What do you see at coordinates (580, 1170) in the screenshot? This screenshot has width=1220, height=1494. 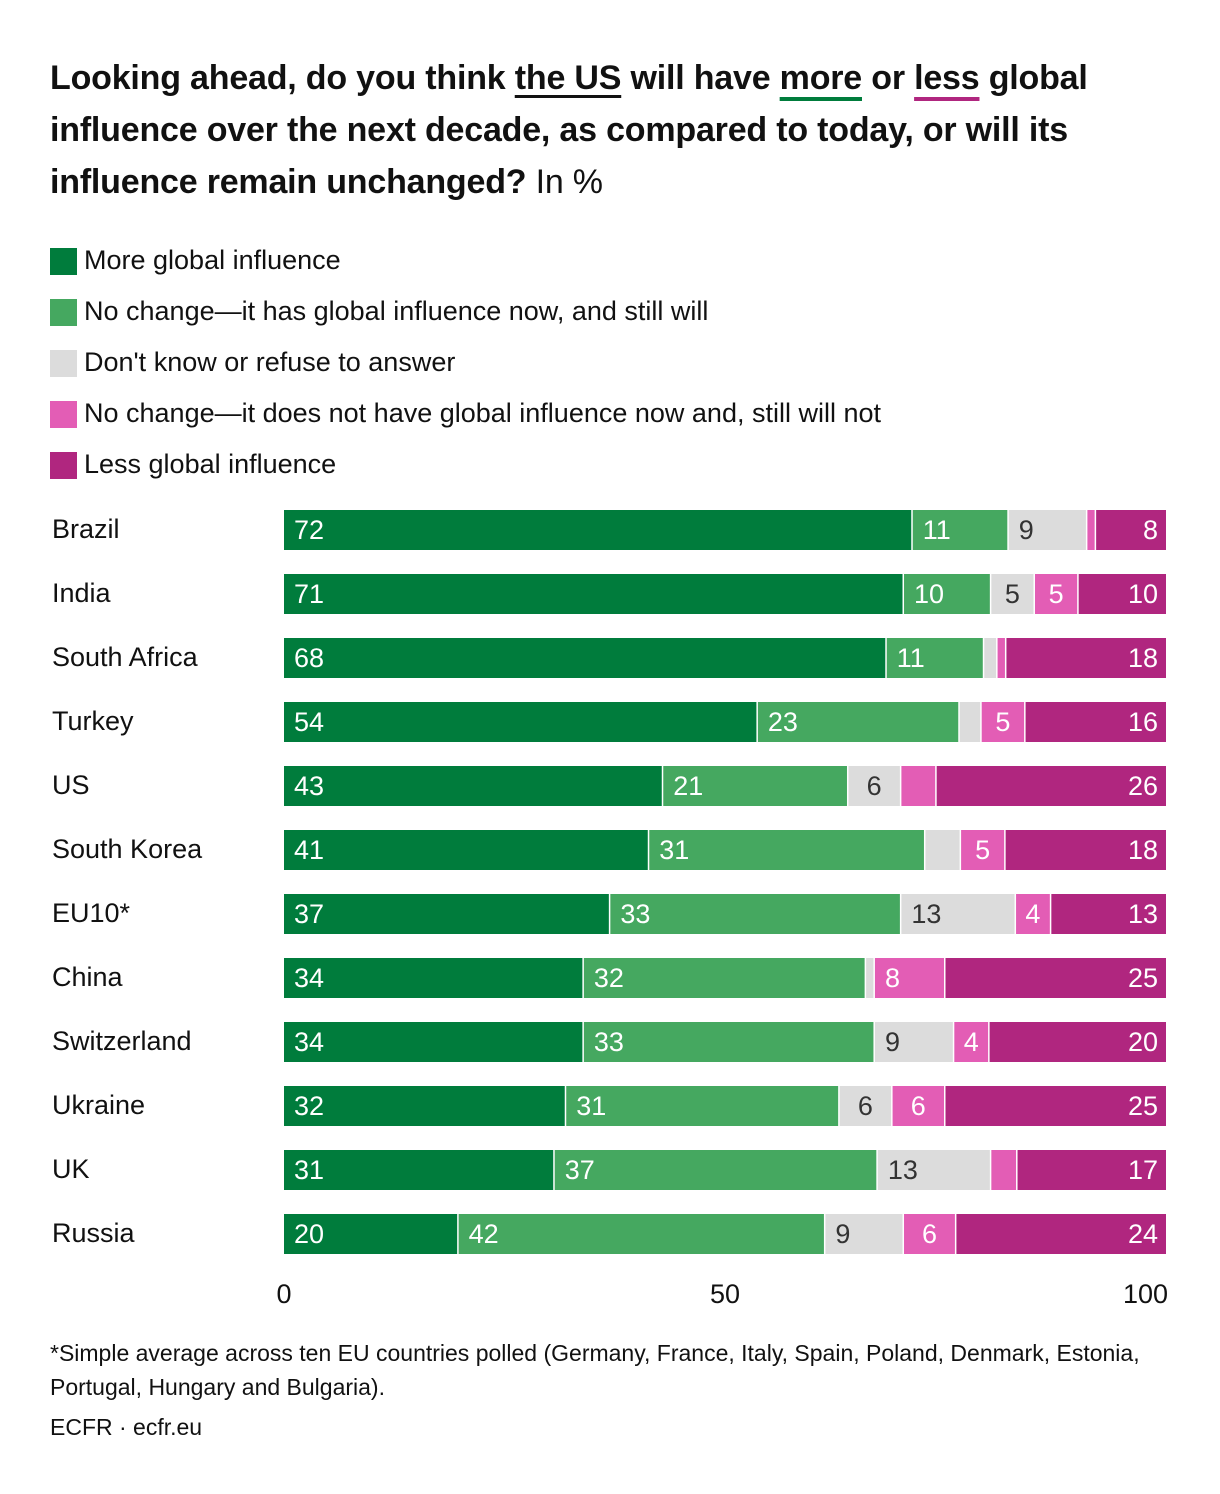 I see `data-label-uk-no-change-has: 37` at bounding box center [580, 1170].